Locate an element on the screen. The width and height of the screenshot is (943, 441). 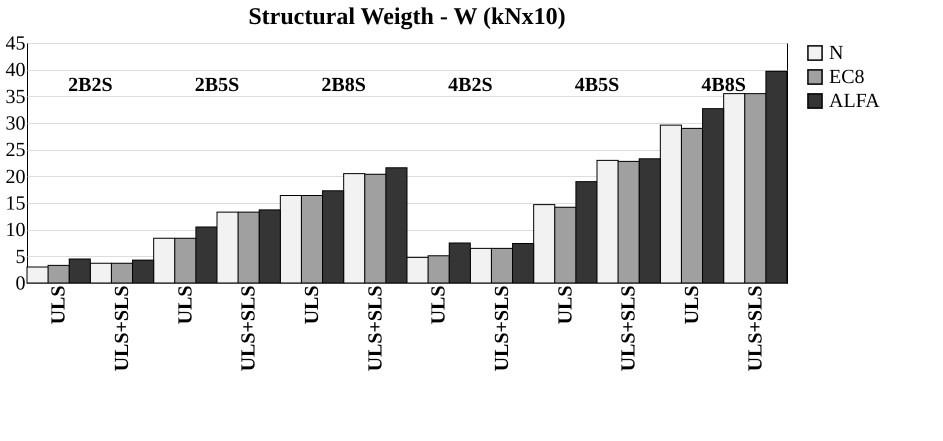
legend-label: N is located at coordinates (836, 53).